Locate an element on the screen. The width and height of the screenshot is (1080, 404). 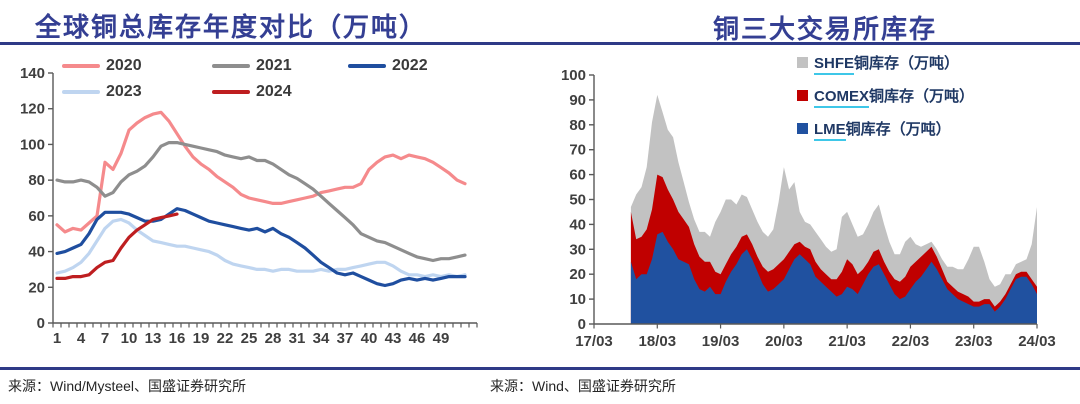
svg-text: 120 is located at coordinates (32, 109).